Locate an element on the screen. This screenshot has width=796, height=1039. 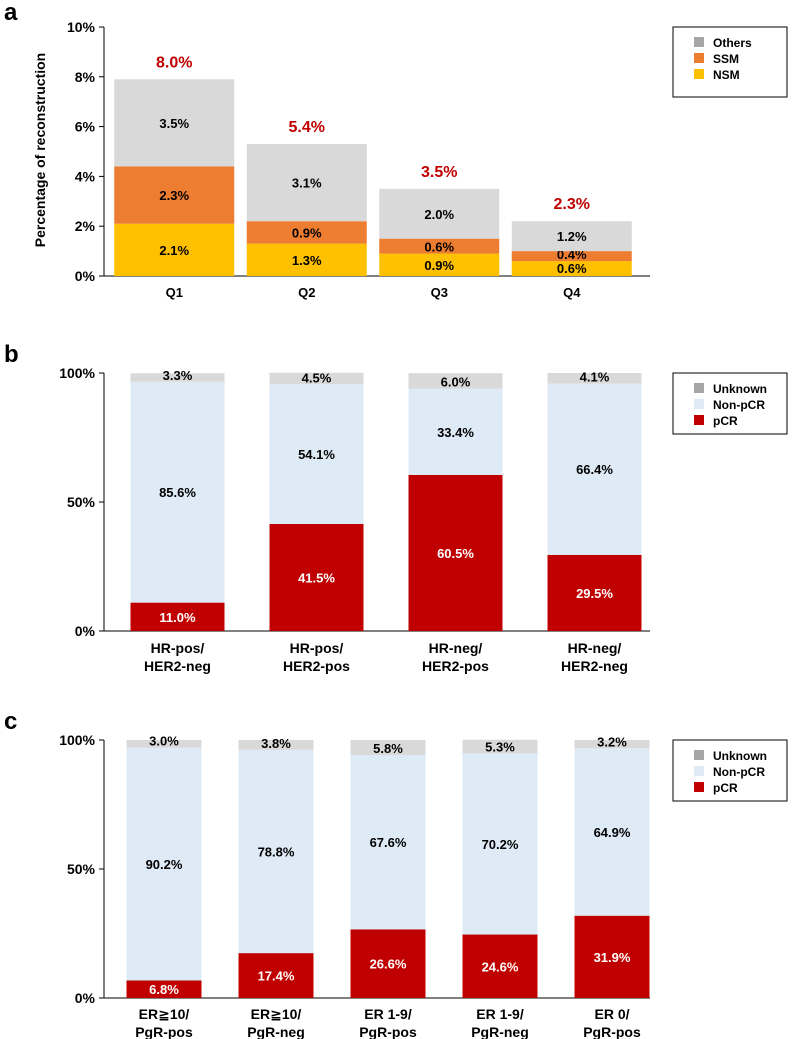
data-label-ssm: 0.6% is located at coordinates (439, 247).